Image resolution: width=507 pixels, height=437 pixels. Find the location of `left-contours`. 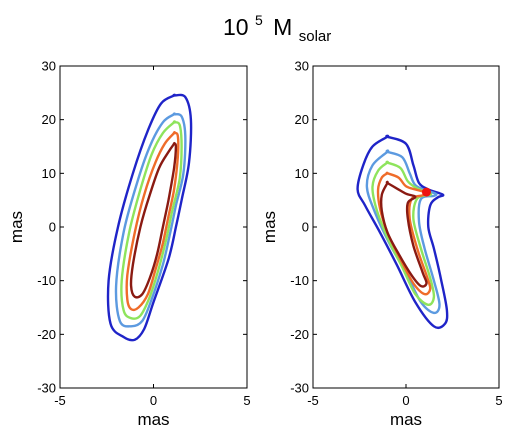

left-contours is located at coordinates (149, 217).